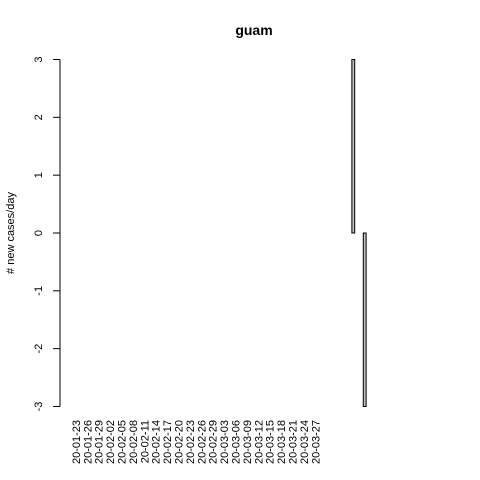 Image resolution: width=480 pixels, height=480 pixels. I want to click on x-tick-label: 20-03-21, so click(294, 442).